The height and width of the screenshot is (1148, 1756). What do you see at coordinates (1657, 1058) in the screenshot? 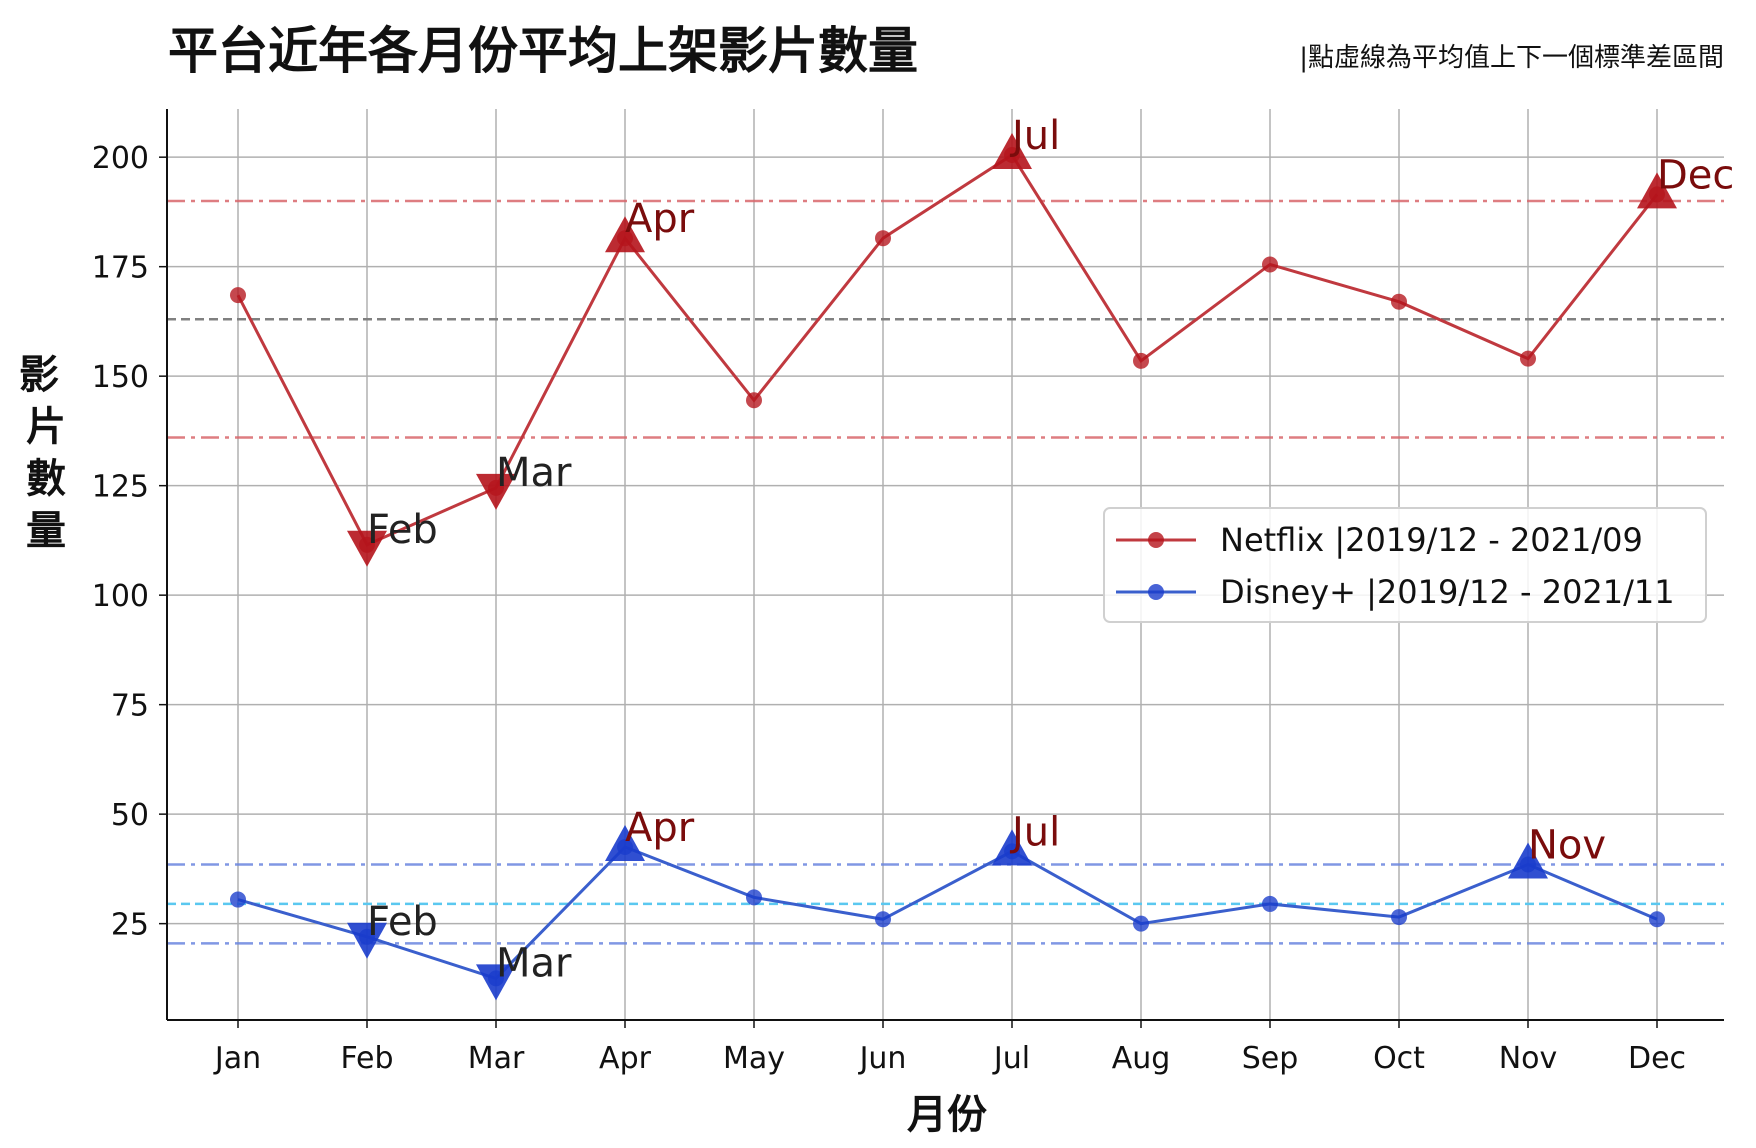
I see `x-tick-label: Dec` at bounding box center [1657, 1058].